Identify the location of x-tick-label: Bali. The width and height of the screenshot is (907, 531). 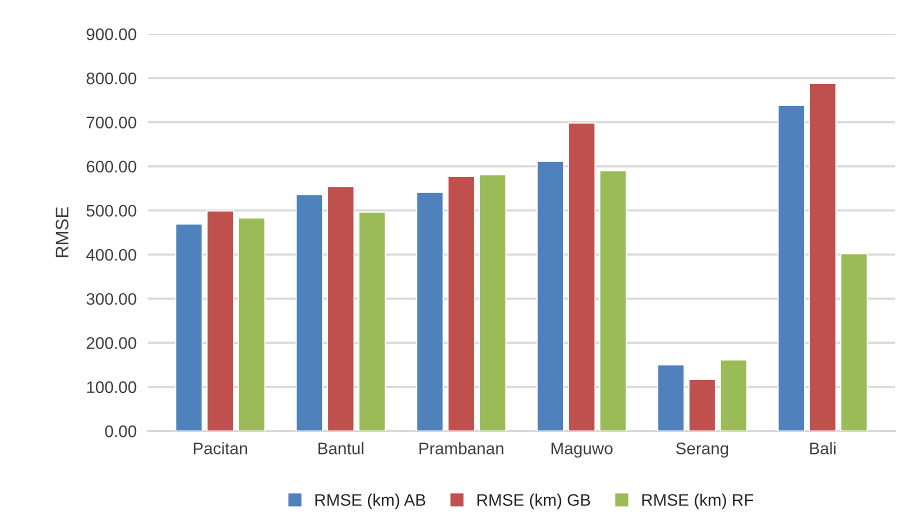
(823, 448).